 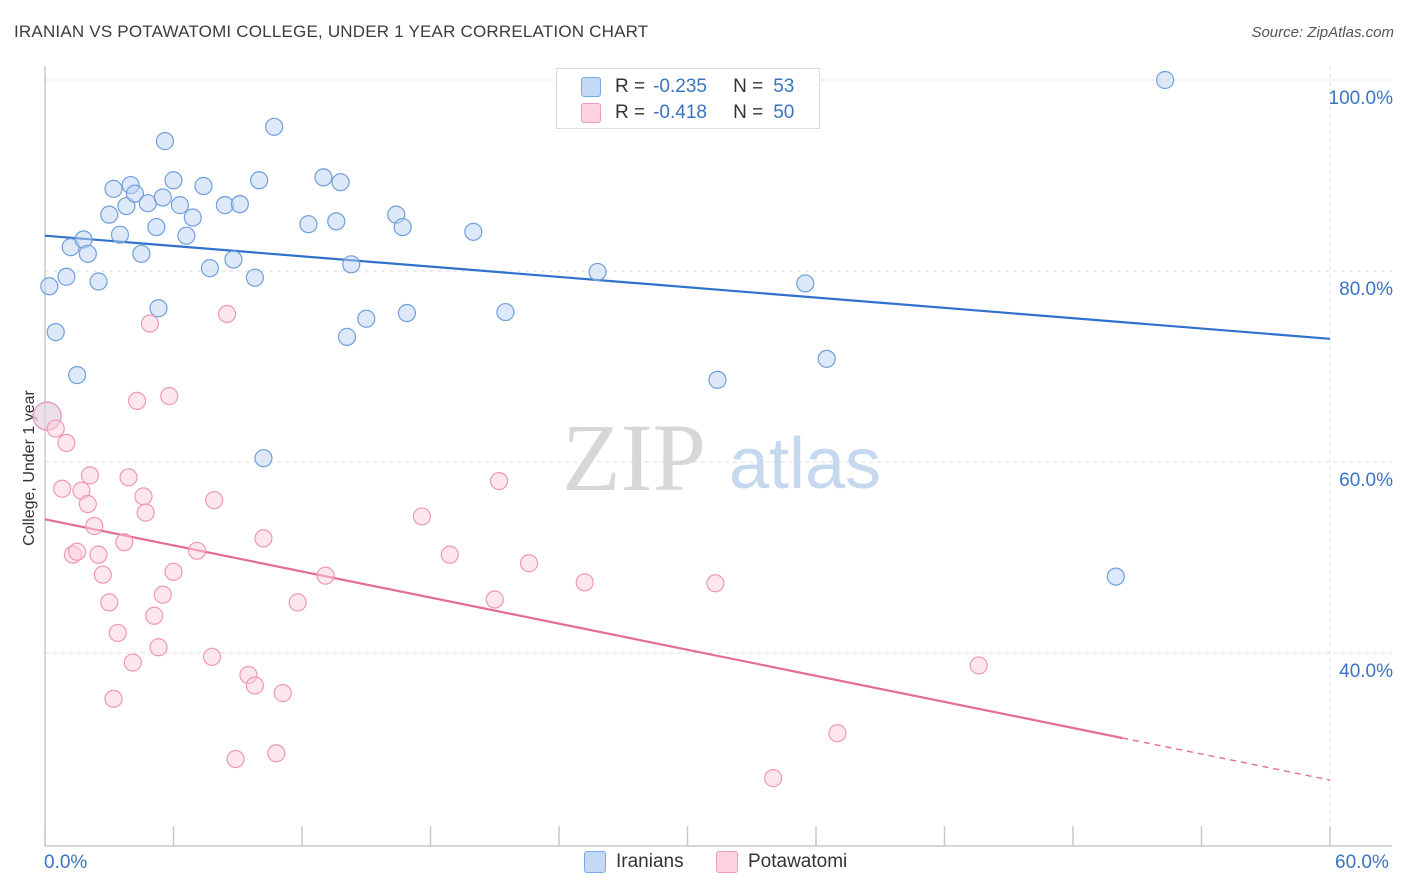 What do you see at coordinates (687, 287) in the screenshot?
I see `iranians-trend-line` at bounding box center [687, 287].